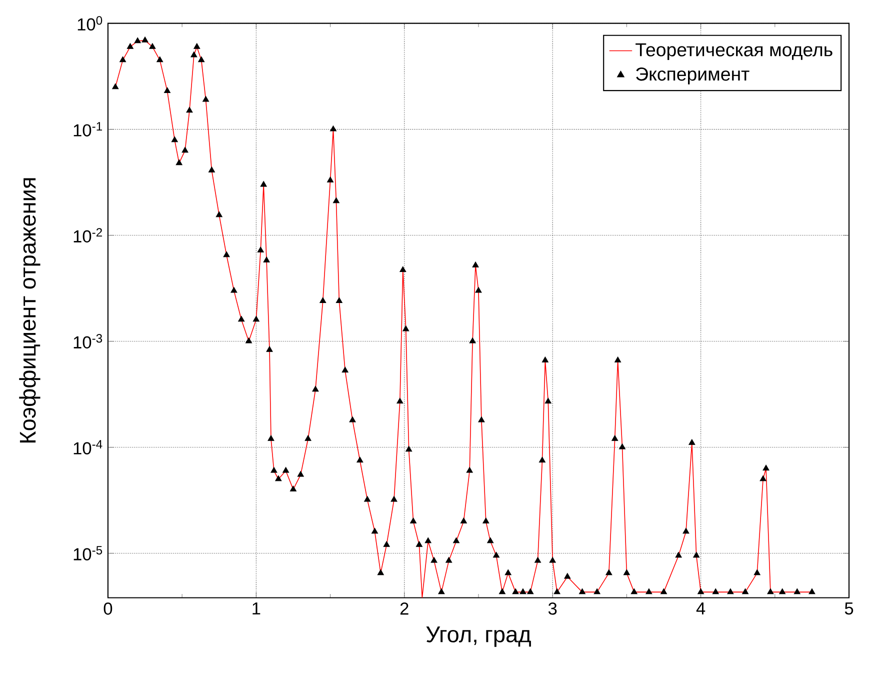 This screenshot has width=881, height=678. What do you see at coordinates (734, 51) in the screenshot?
I see `legend-label: Теоретическая модель` at bounding box center [734, 51].